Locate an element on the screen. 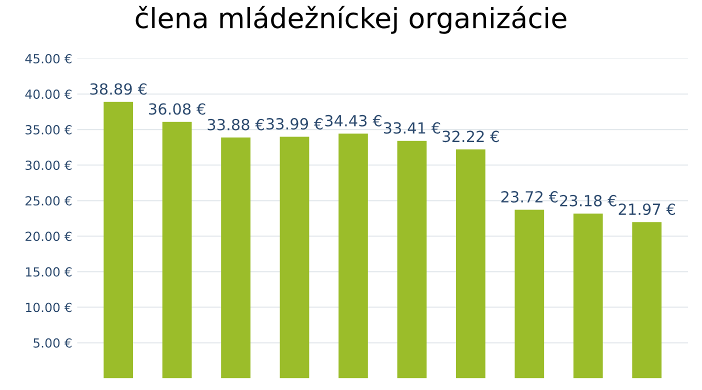  data-label: 21.97 € is located at coordinates (646, 209).